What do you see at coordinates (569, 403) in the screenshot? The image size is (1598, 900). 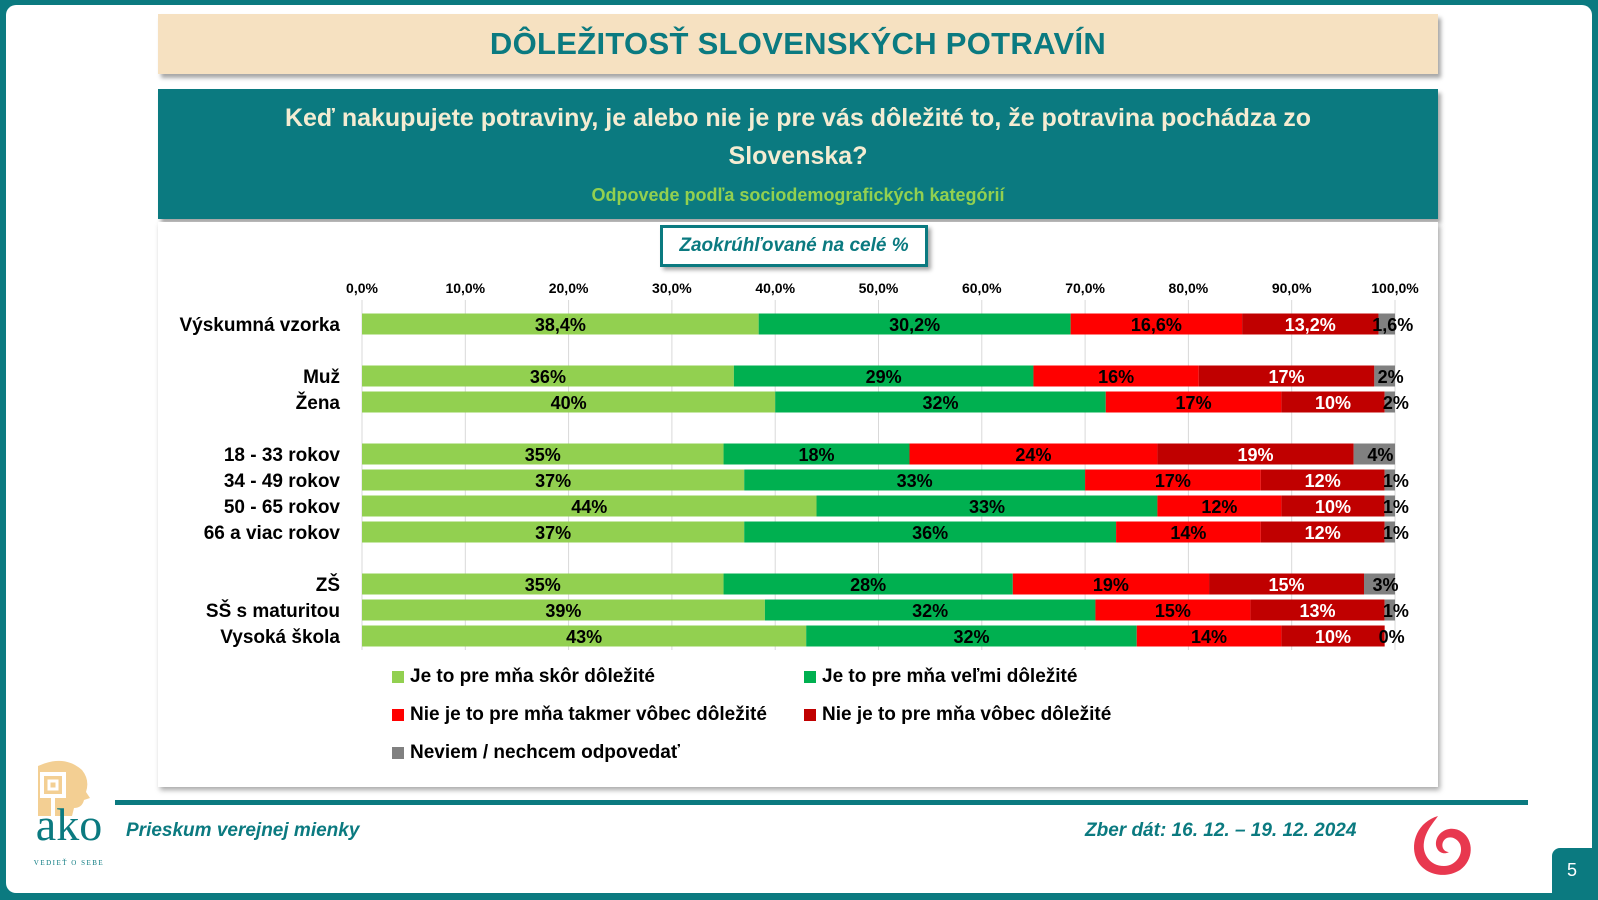 I see `data-label: 40%` at bounding box center [569, 403].